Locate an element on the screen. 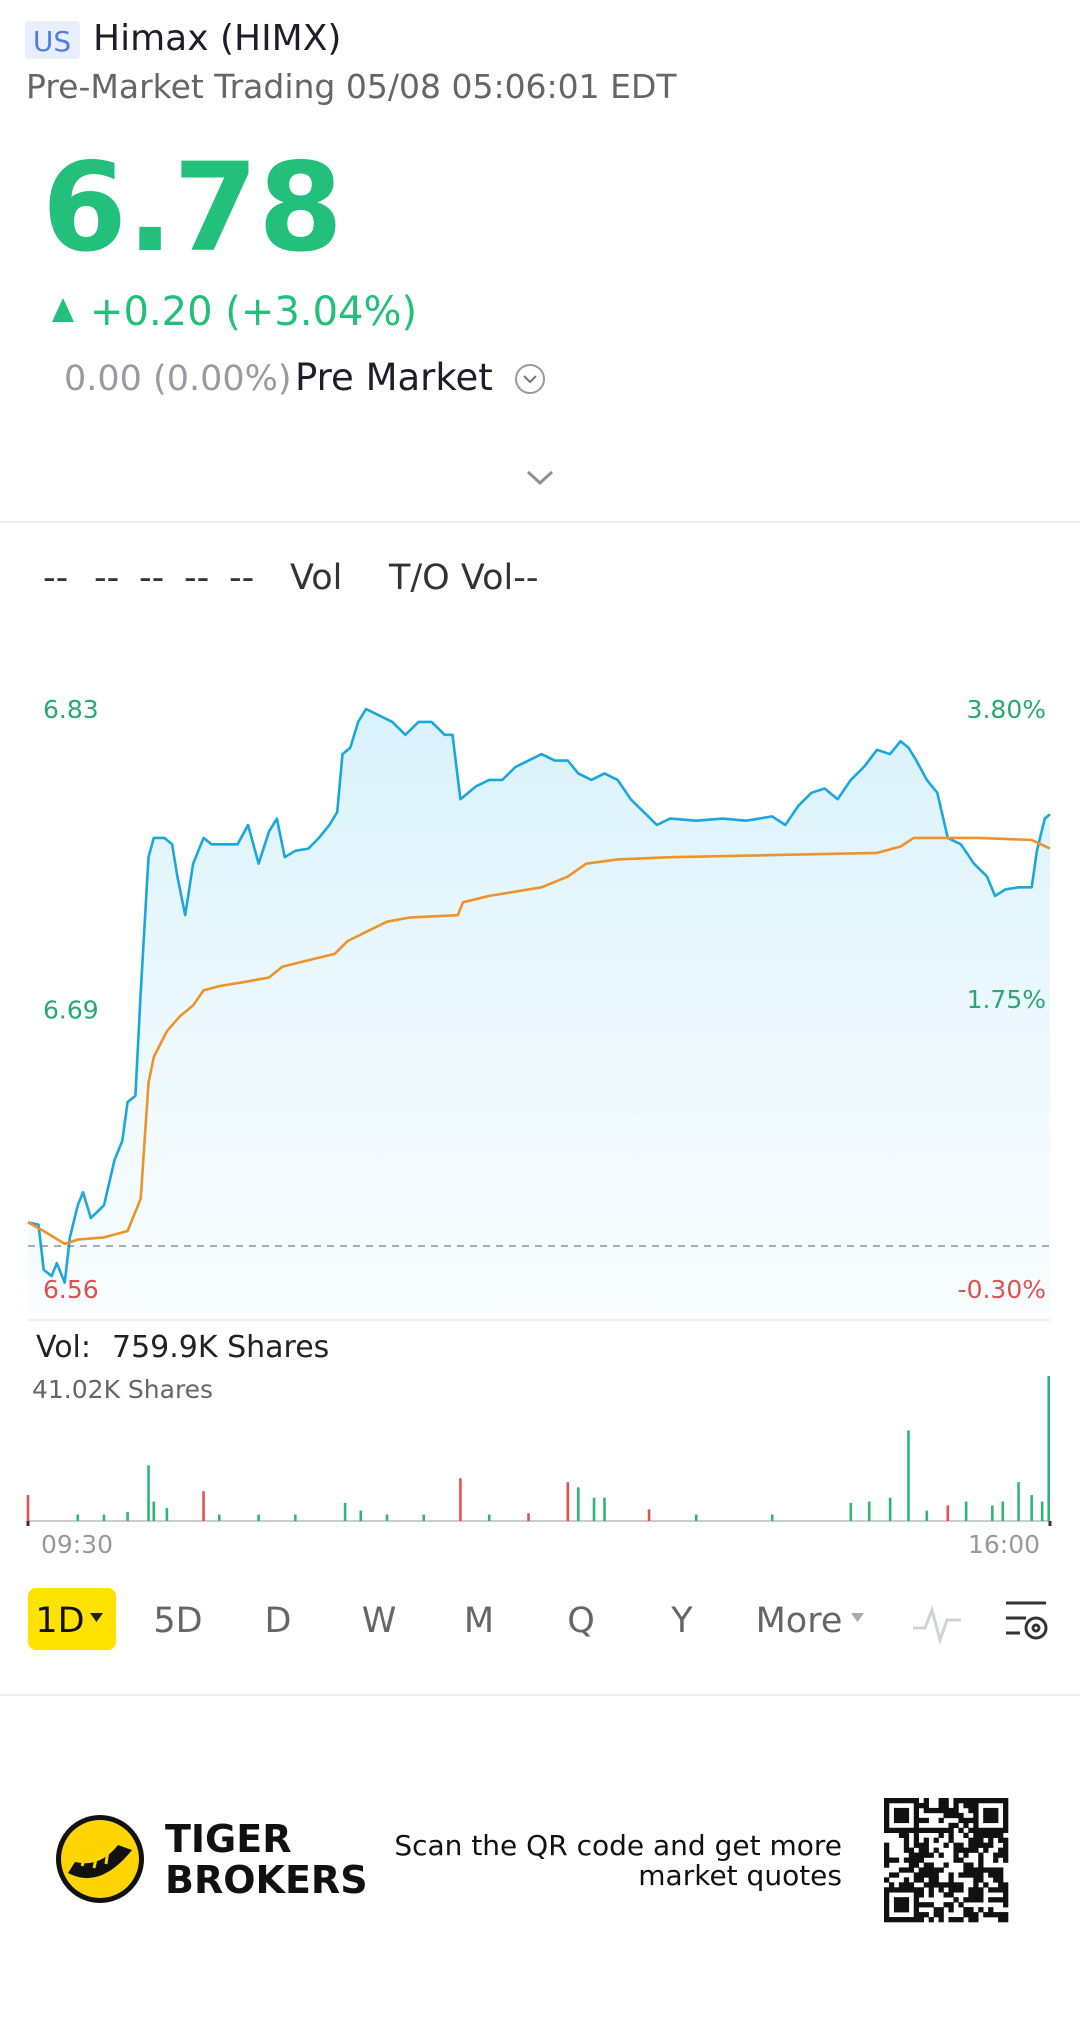  period: 1D is located at coordinates (59, 1621).